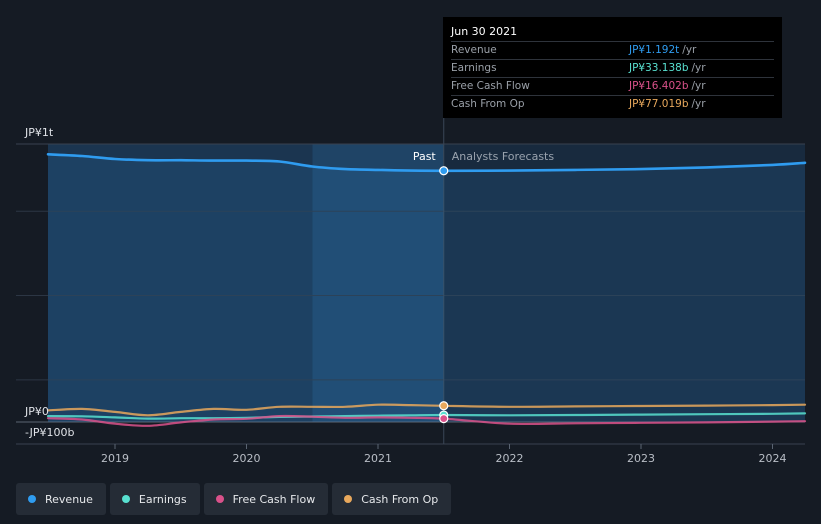  I want to click on free-cash-flow-line, so click(426, 420).